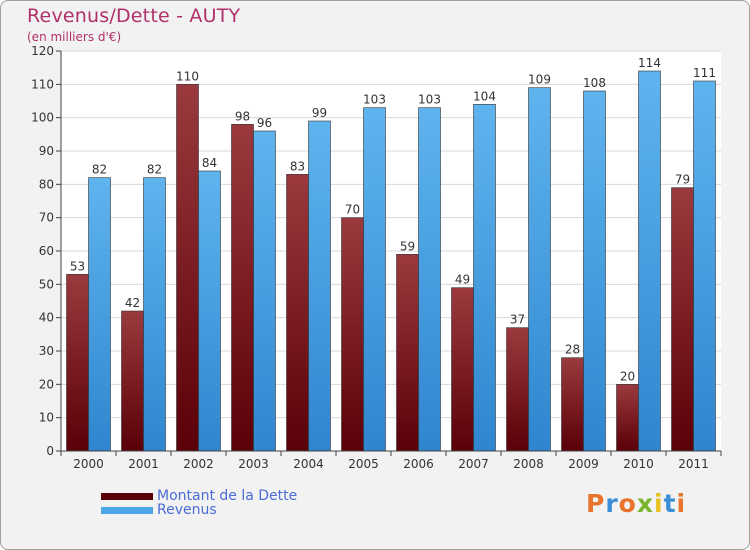  Describe the element at coordinates (46, 384) in the screenshot. I see `y-tick-label: 20` at that location.